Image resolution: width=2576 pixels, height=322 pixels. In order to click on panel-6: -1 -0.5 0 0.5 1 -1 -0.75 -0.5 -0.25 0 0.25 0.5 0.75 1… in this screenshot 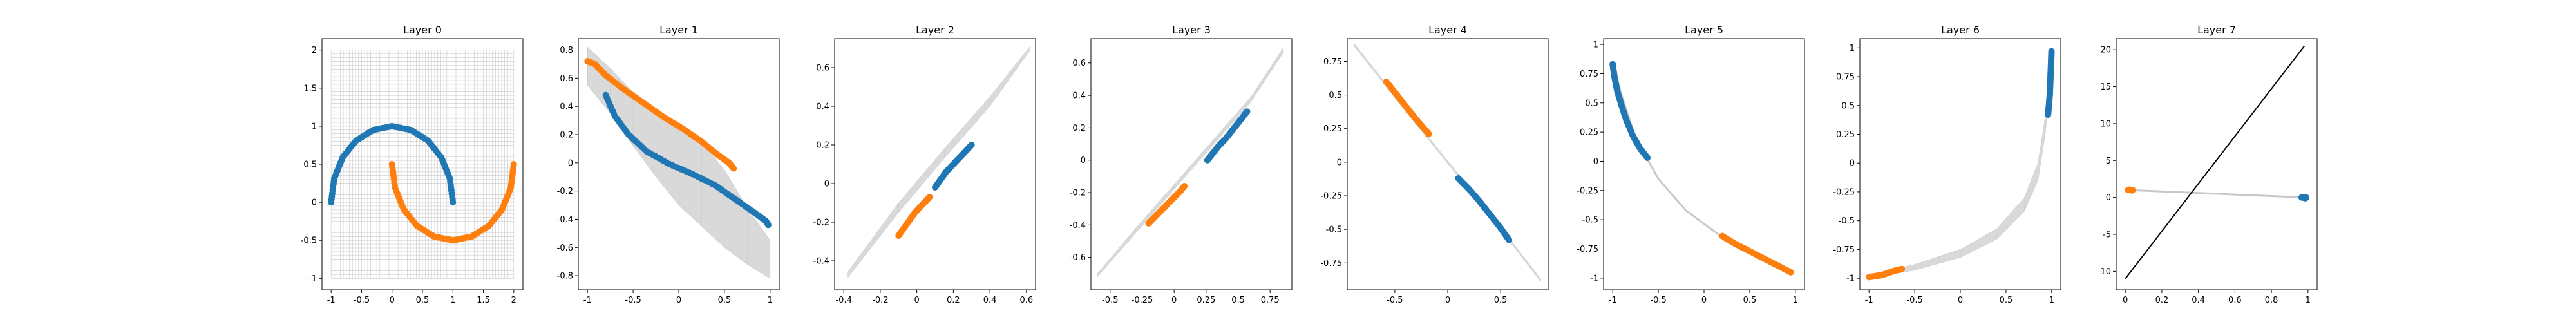, I will do `click(1947, 164)`.